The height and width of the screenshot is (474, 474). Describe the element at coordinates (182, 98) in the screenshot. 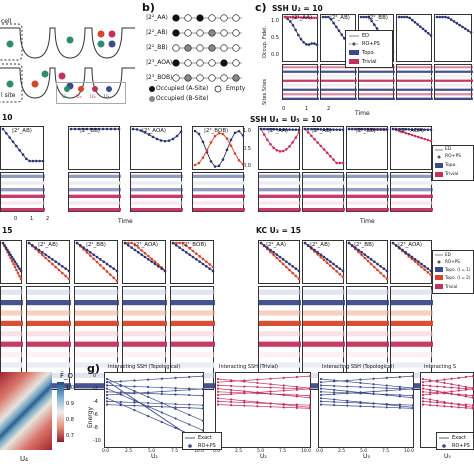

I see `legend-occupied-b: Occupied (B-Site)` at that location.